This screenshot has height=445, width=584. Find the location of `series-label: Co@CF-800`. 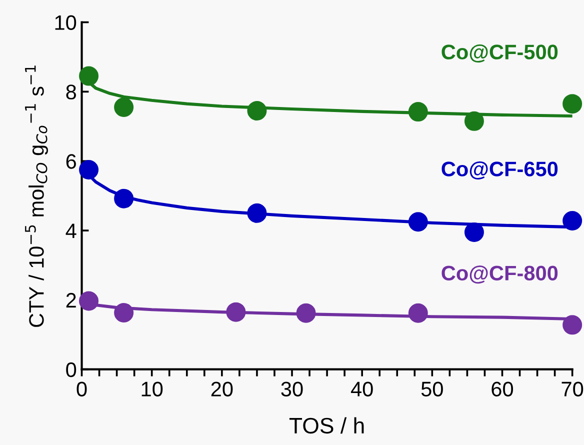

series-label: Co@CF-800 is located at coordinates (500, 275).